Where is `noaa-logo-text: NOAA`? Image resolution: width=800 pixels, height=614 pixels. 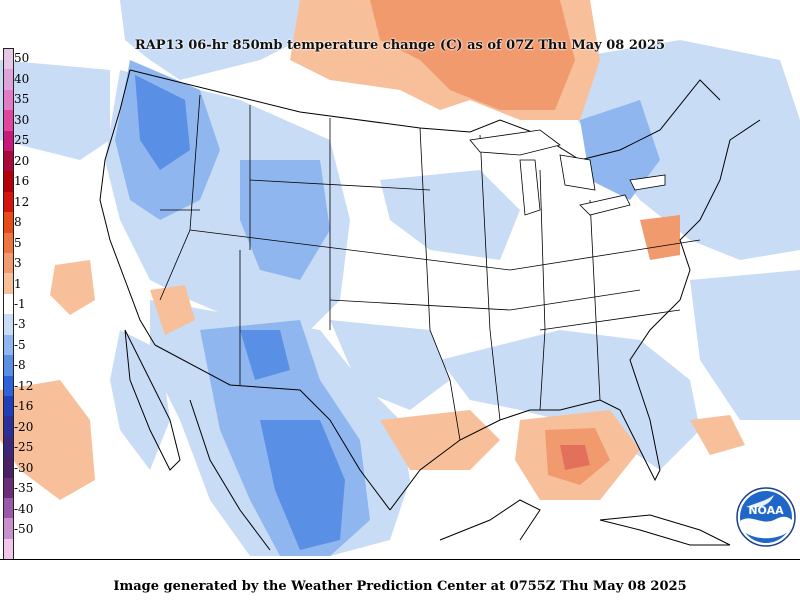 noaa-logo-text: NOAA is located at coordinates (766, 510).